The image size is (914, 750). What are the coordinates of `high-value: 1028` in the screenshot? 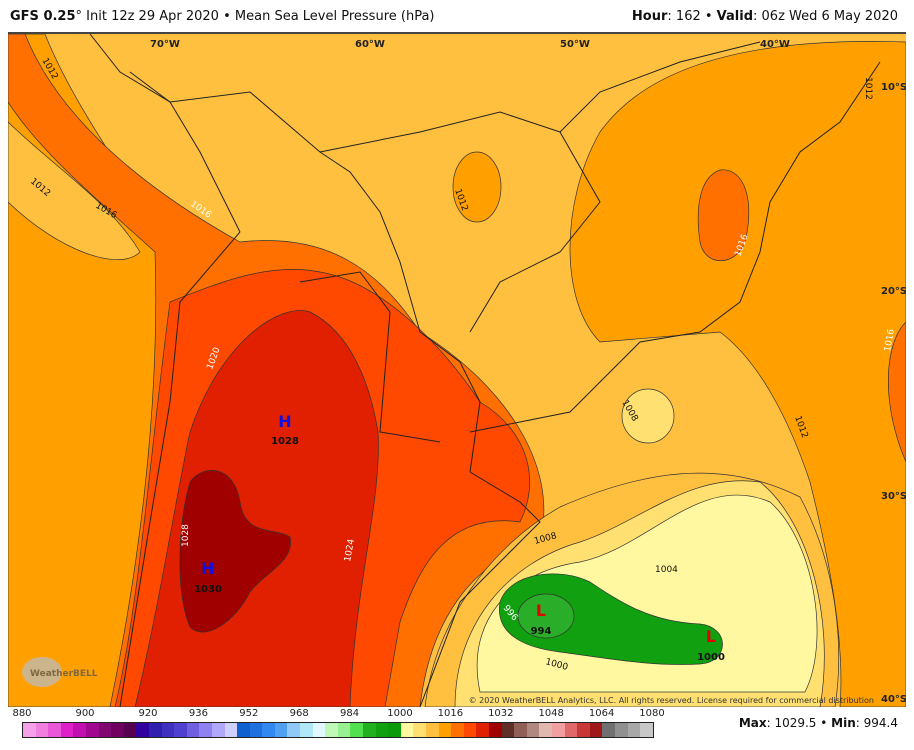 It's located at (285, 441).